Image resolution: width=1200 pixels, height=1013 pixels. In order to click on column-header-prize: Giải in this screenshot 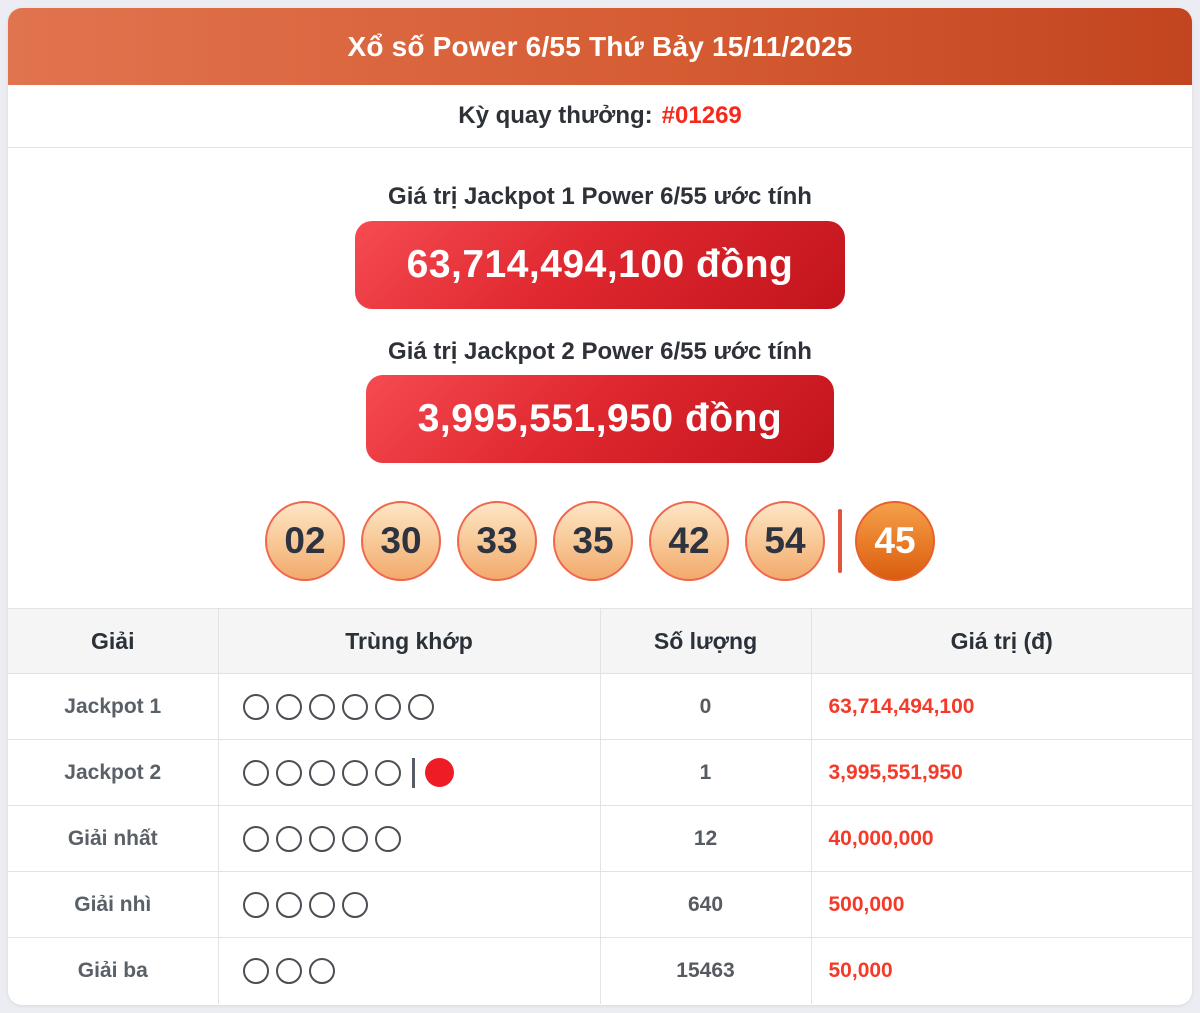, I will do `click(113, 641)`.